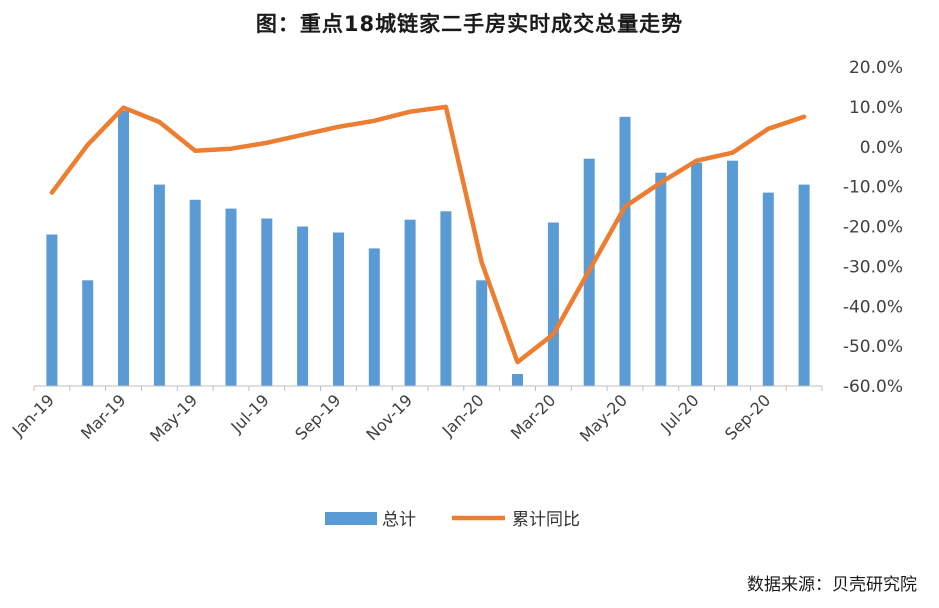  Describe the element at coordinates (399, 520) in the screenshot. I see `legend-label-bar: 总计` at that location.